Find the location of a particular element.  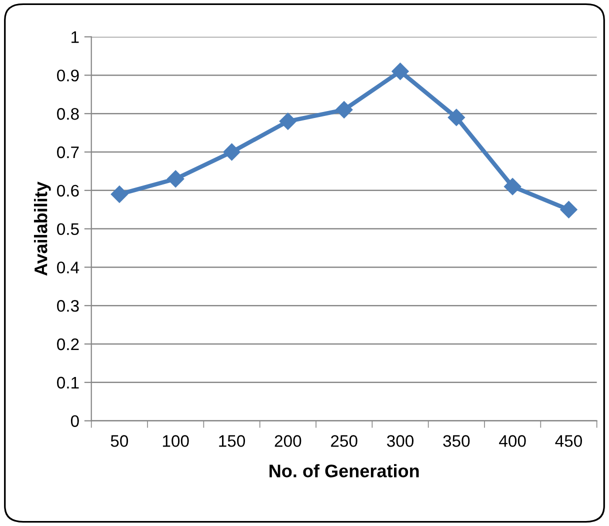

x-tick-label: 100 is located at coordinates (175, 441).